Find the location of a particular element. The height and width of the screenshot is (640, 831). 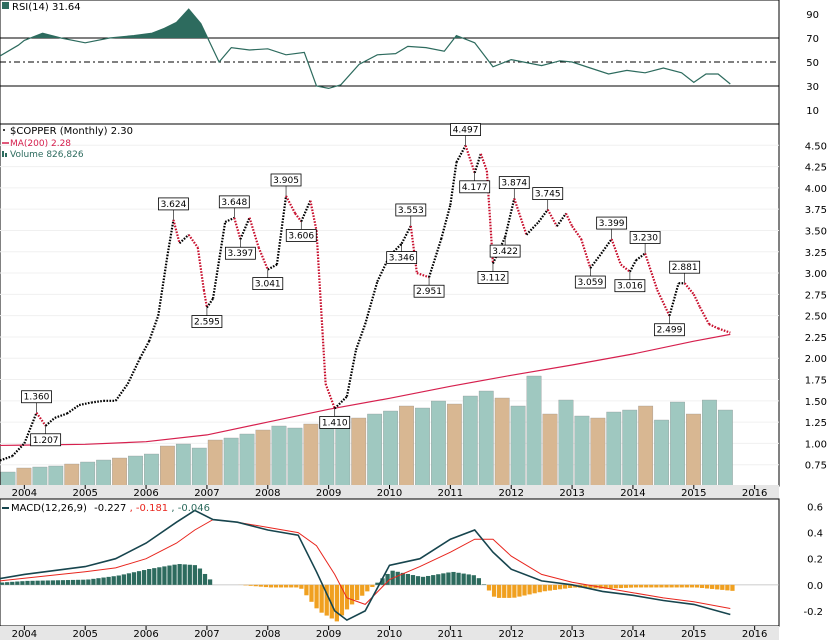

macd-tick-label: 0.6 is located at coordinates (815, 508).